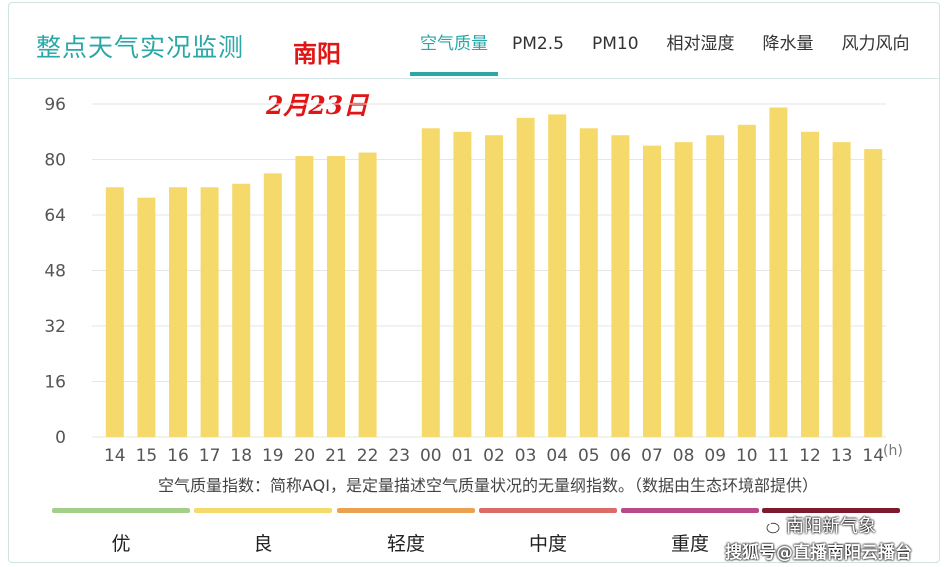  Describe the element at coordinates (178, 456) in the screenshot. I see `x-tick-label: 16` at that location.